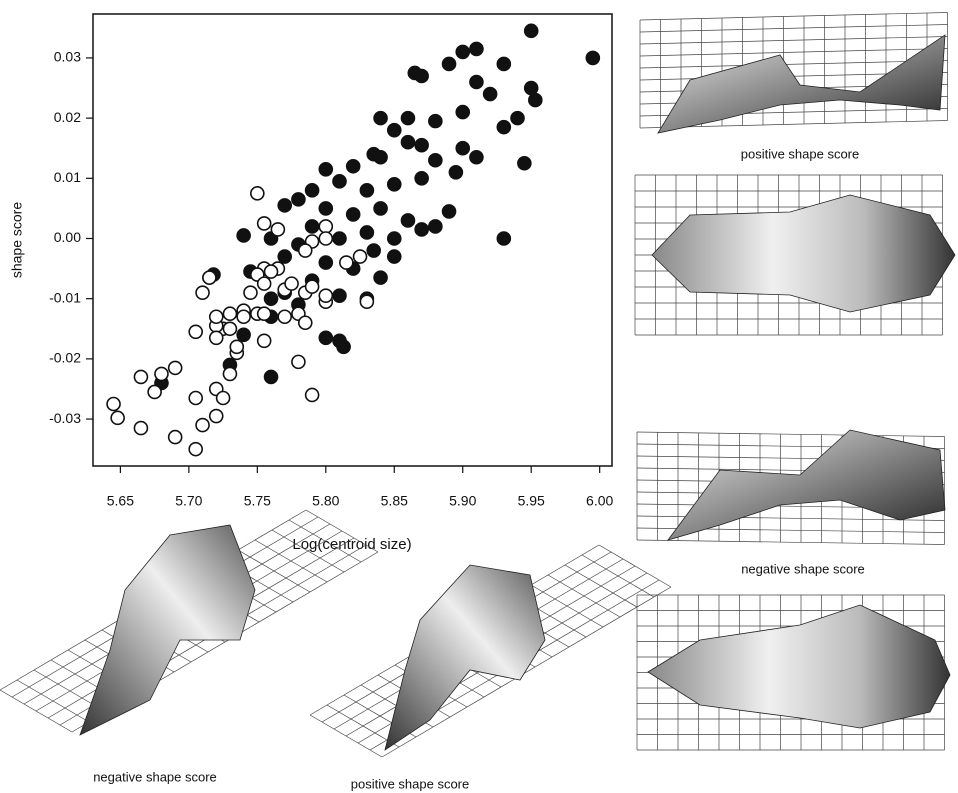  Describe the element at coordinates (65, 418) in the screenshot. I see `y-tick-label: -0.03` at that location.